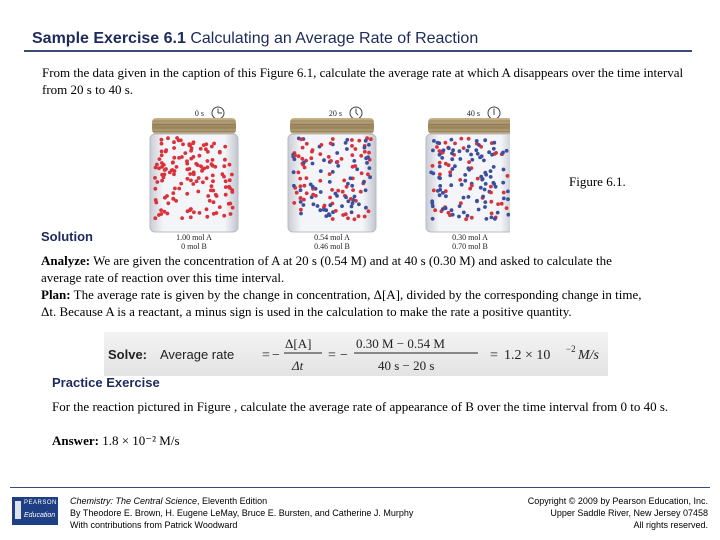 This screenshot has width=720, height=540. Describe the element at coordinates (332, 38) in the screenshot. I see `title-rest: Calculating an Average Rate of Reaction` at that location.